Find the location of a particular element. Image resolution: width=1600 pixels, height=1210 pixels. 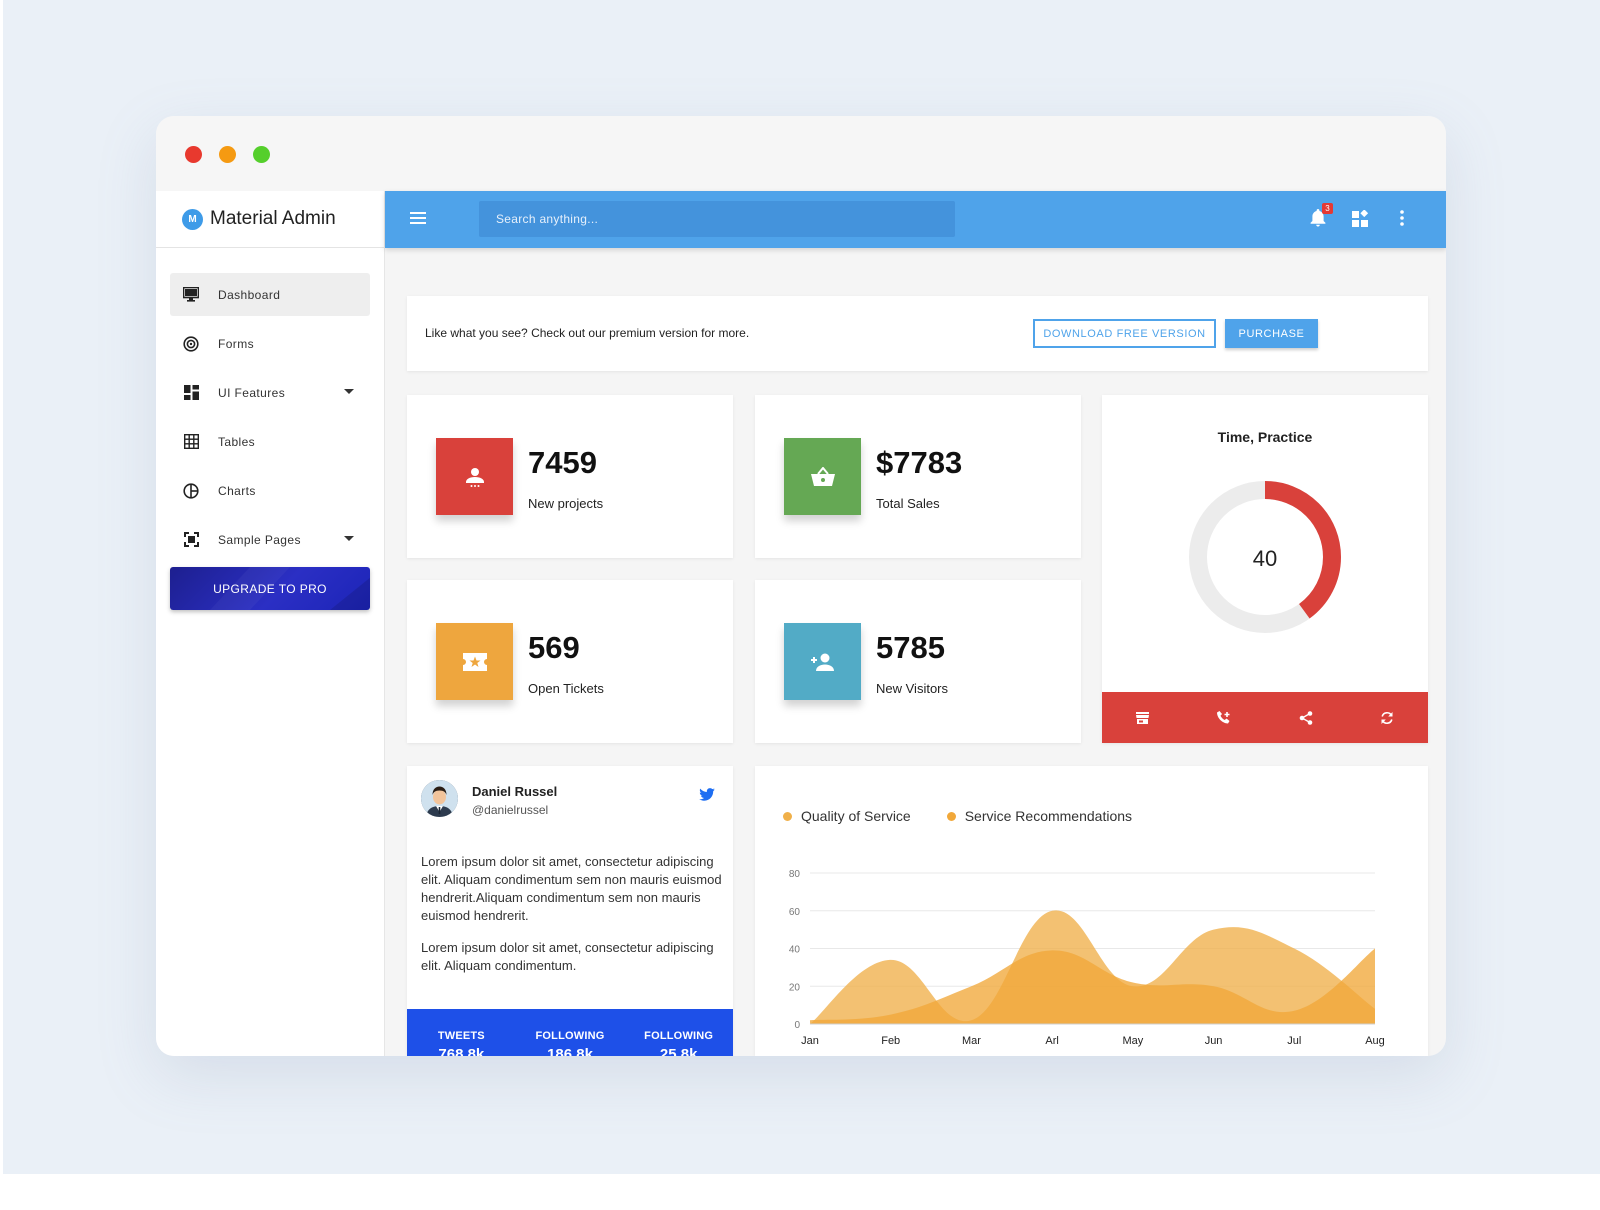

maximize-window-button is located at coordinates (261, 154).